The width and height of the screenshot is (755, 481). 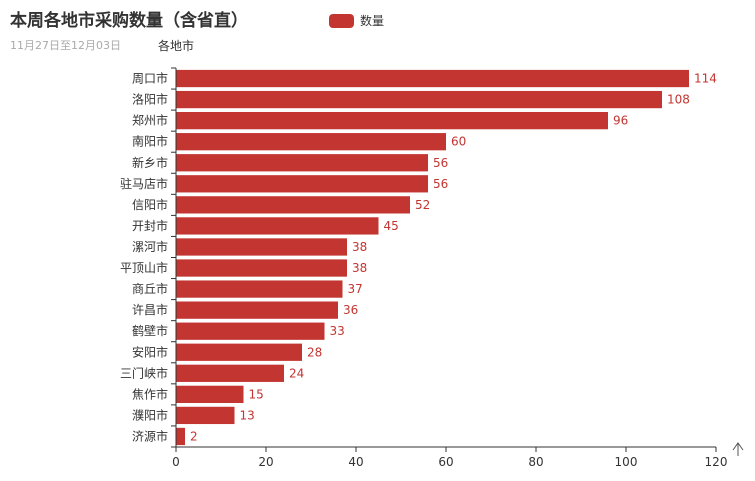 What do you see at coordinates (144, 372) in the screenshot?
I see `category-label: 三门峡市` at bounding box center [144, 372].